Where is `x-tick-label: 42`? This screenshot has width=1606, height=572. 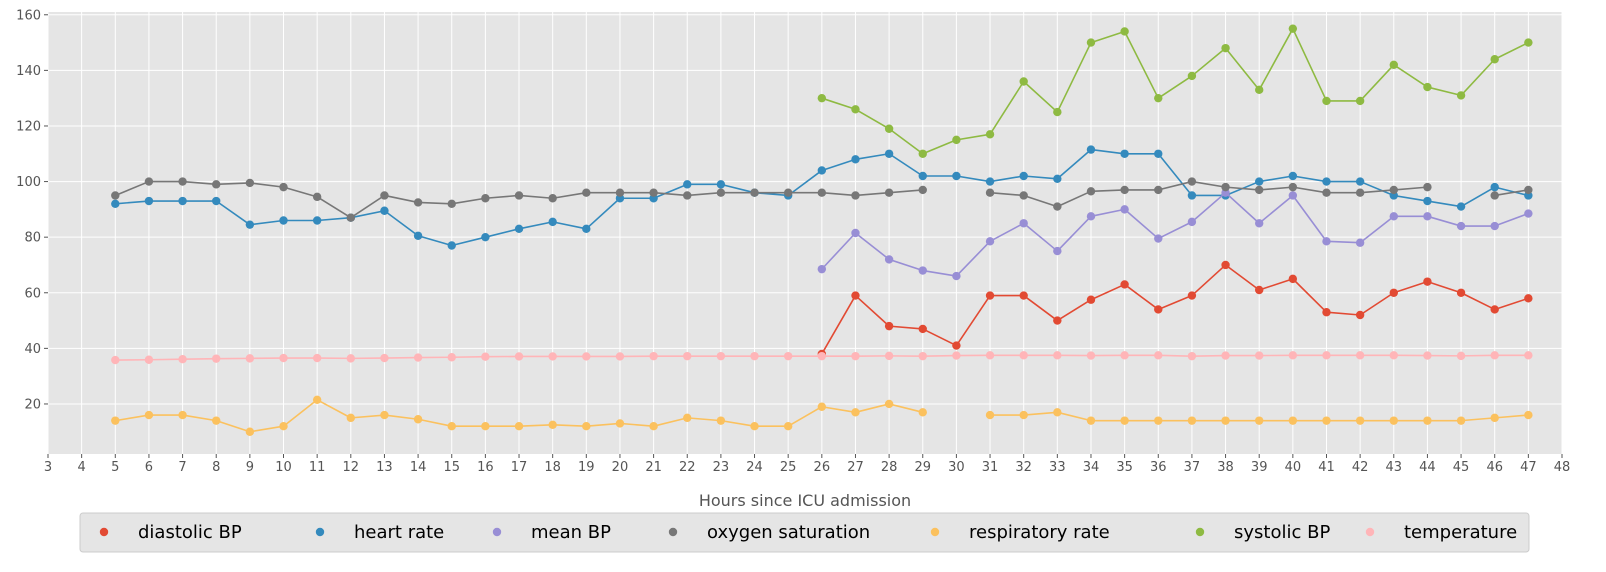 x-tick-label: 42 is located at coordinates (1360, 467).